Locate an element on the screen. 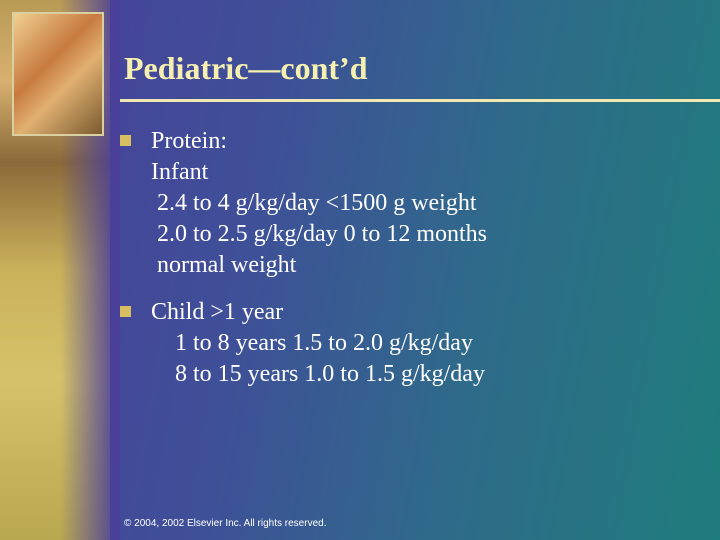 This screenshot has width=720, height=540. text-line: 2.4 to 4 g/kg/day <1500 g weight is located at coordinates (314, 203).